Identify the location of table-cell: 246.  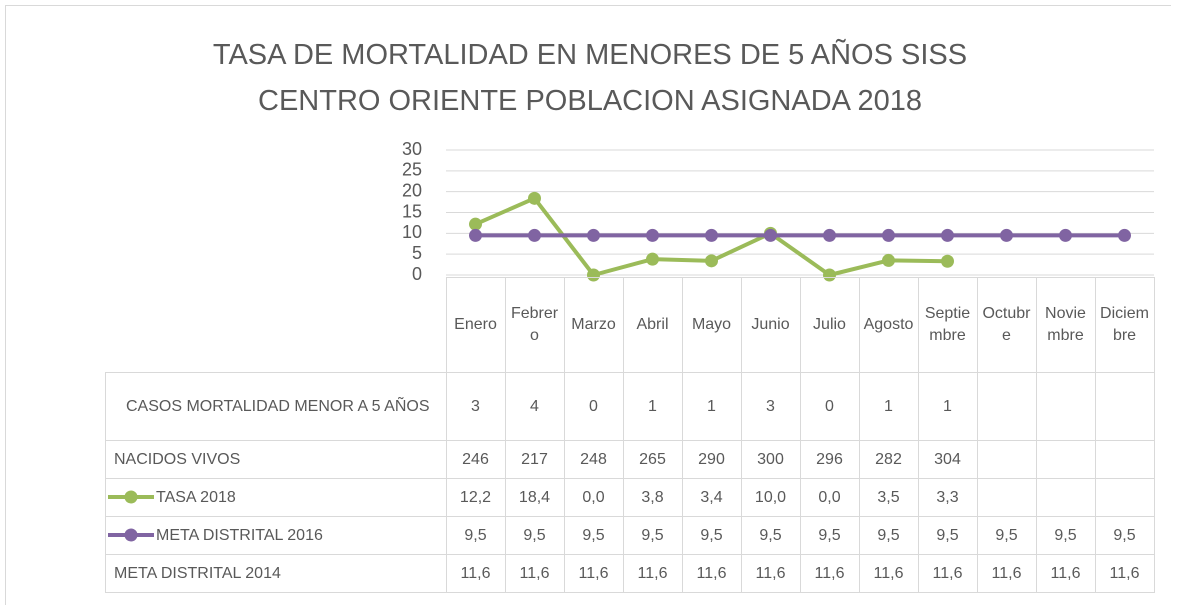
(475, 459).